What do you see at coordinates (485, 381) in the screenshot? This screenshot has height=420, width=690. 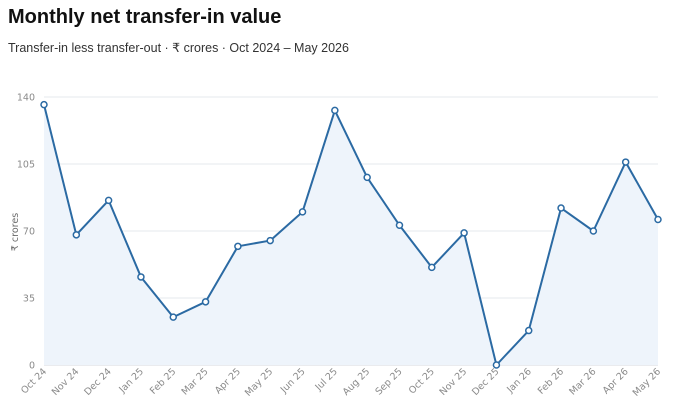 I see `x-tick-label: Dec 25` at bounding box center [485, 381].